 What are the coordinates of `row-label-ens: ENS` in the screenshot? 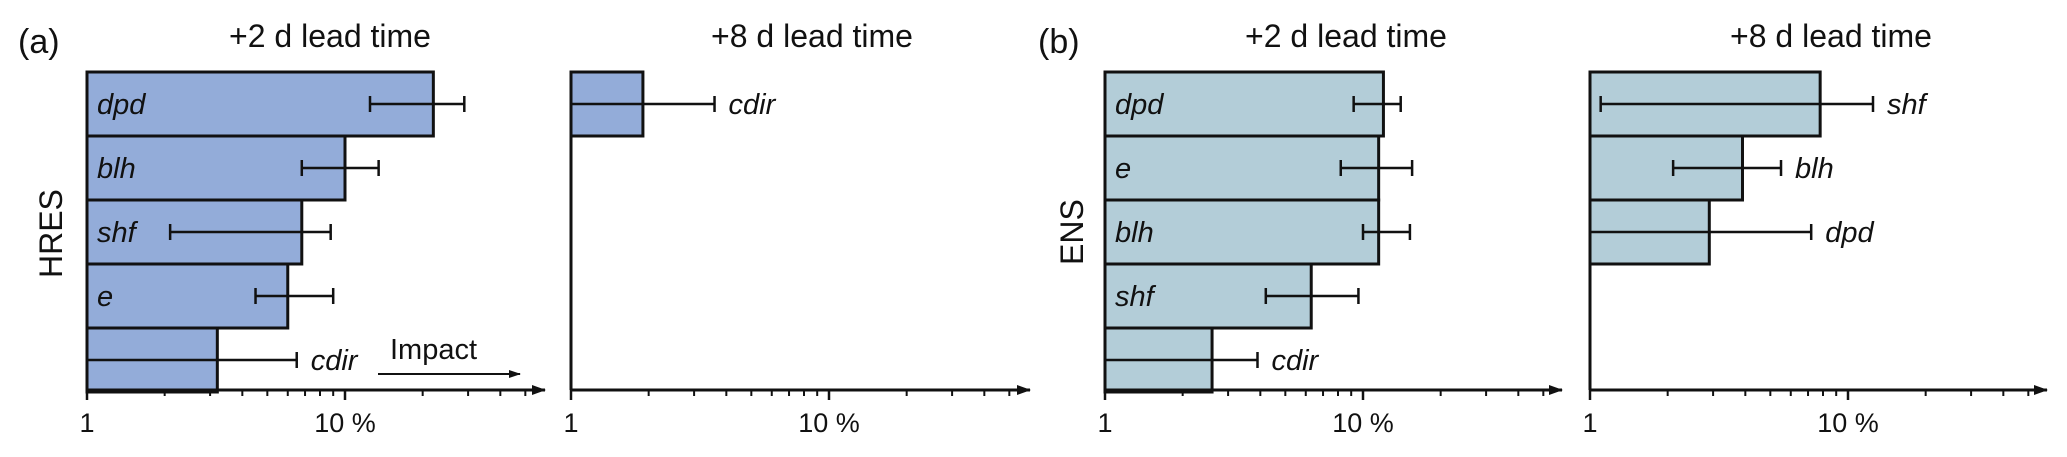 It's located at (1072, 232).